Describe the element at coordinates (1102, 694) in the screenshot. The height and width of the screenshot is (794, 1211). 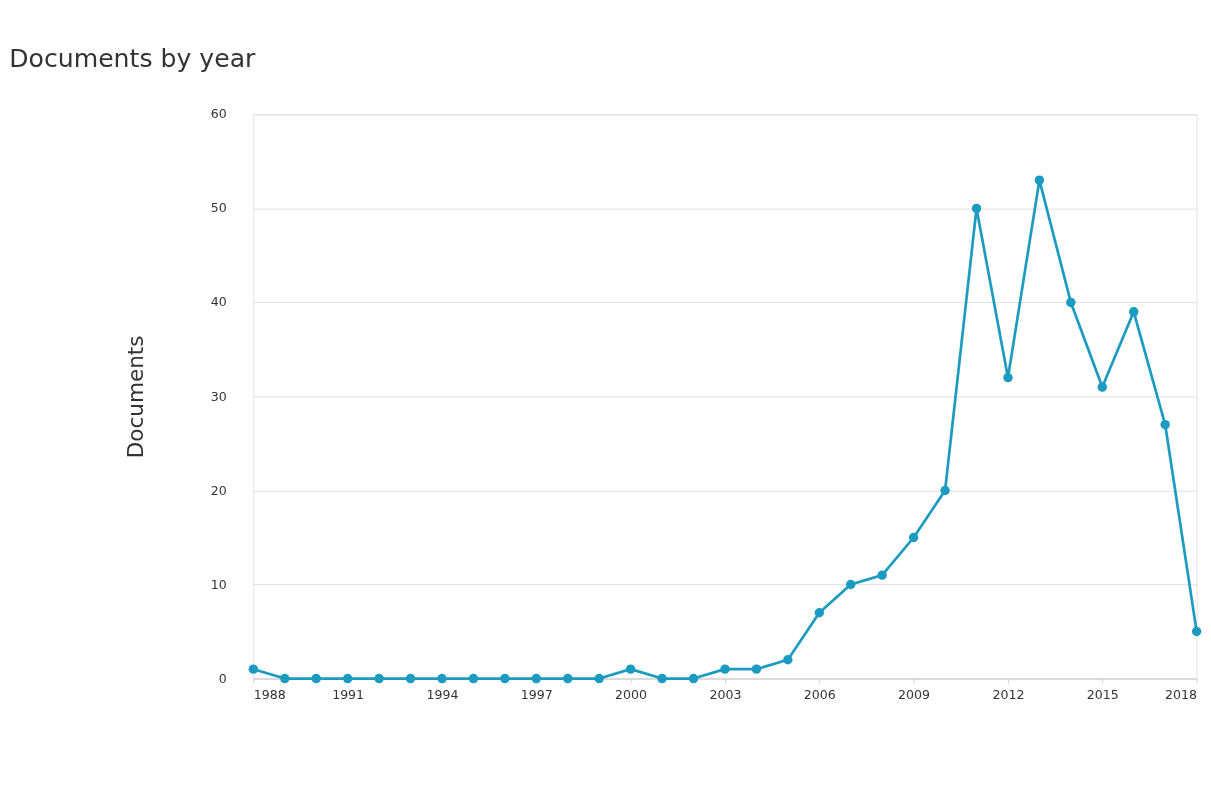
I see `x-tick-label: 2015` at that location.